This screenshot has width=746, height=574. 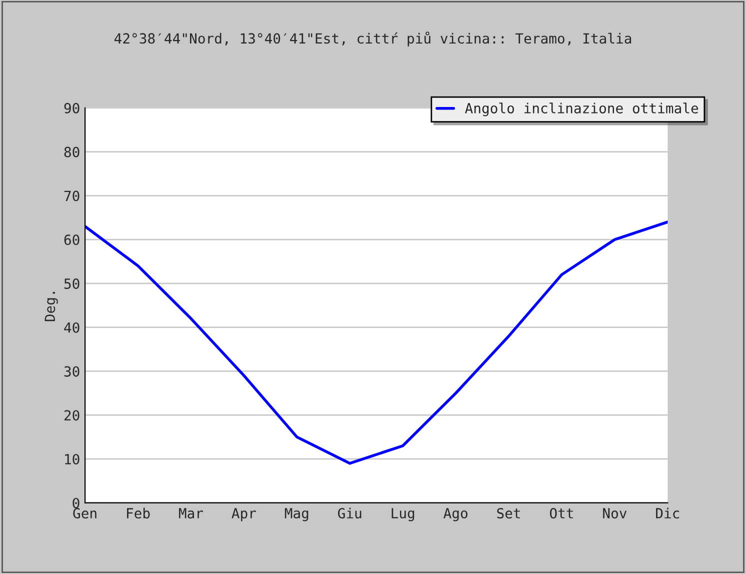 I want to click on x-tick-label: Ott, so click(x=561, y=513).